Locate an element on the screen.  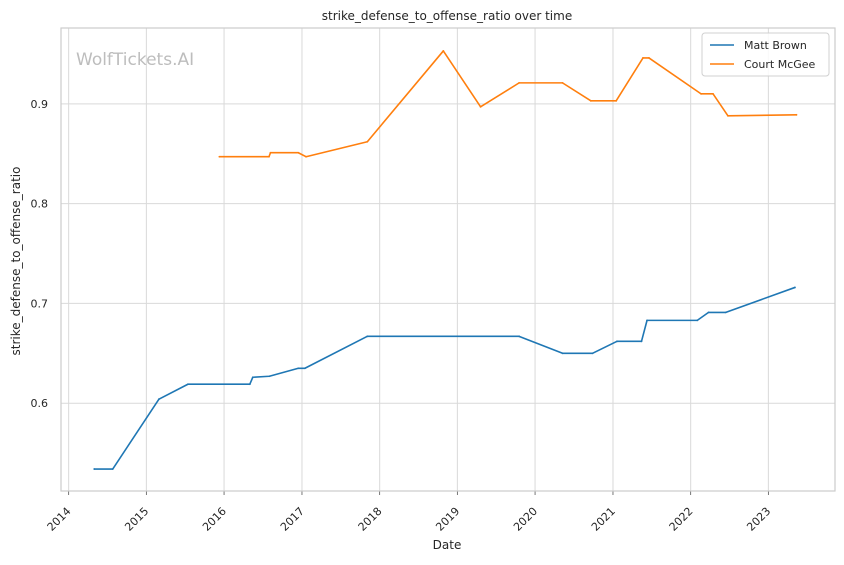
x-tick-label: 2023 is located at coordinates (758, 519).